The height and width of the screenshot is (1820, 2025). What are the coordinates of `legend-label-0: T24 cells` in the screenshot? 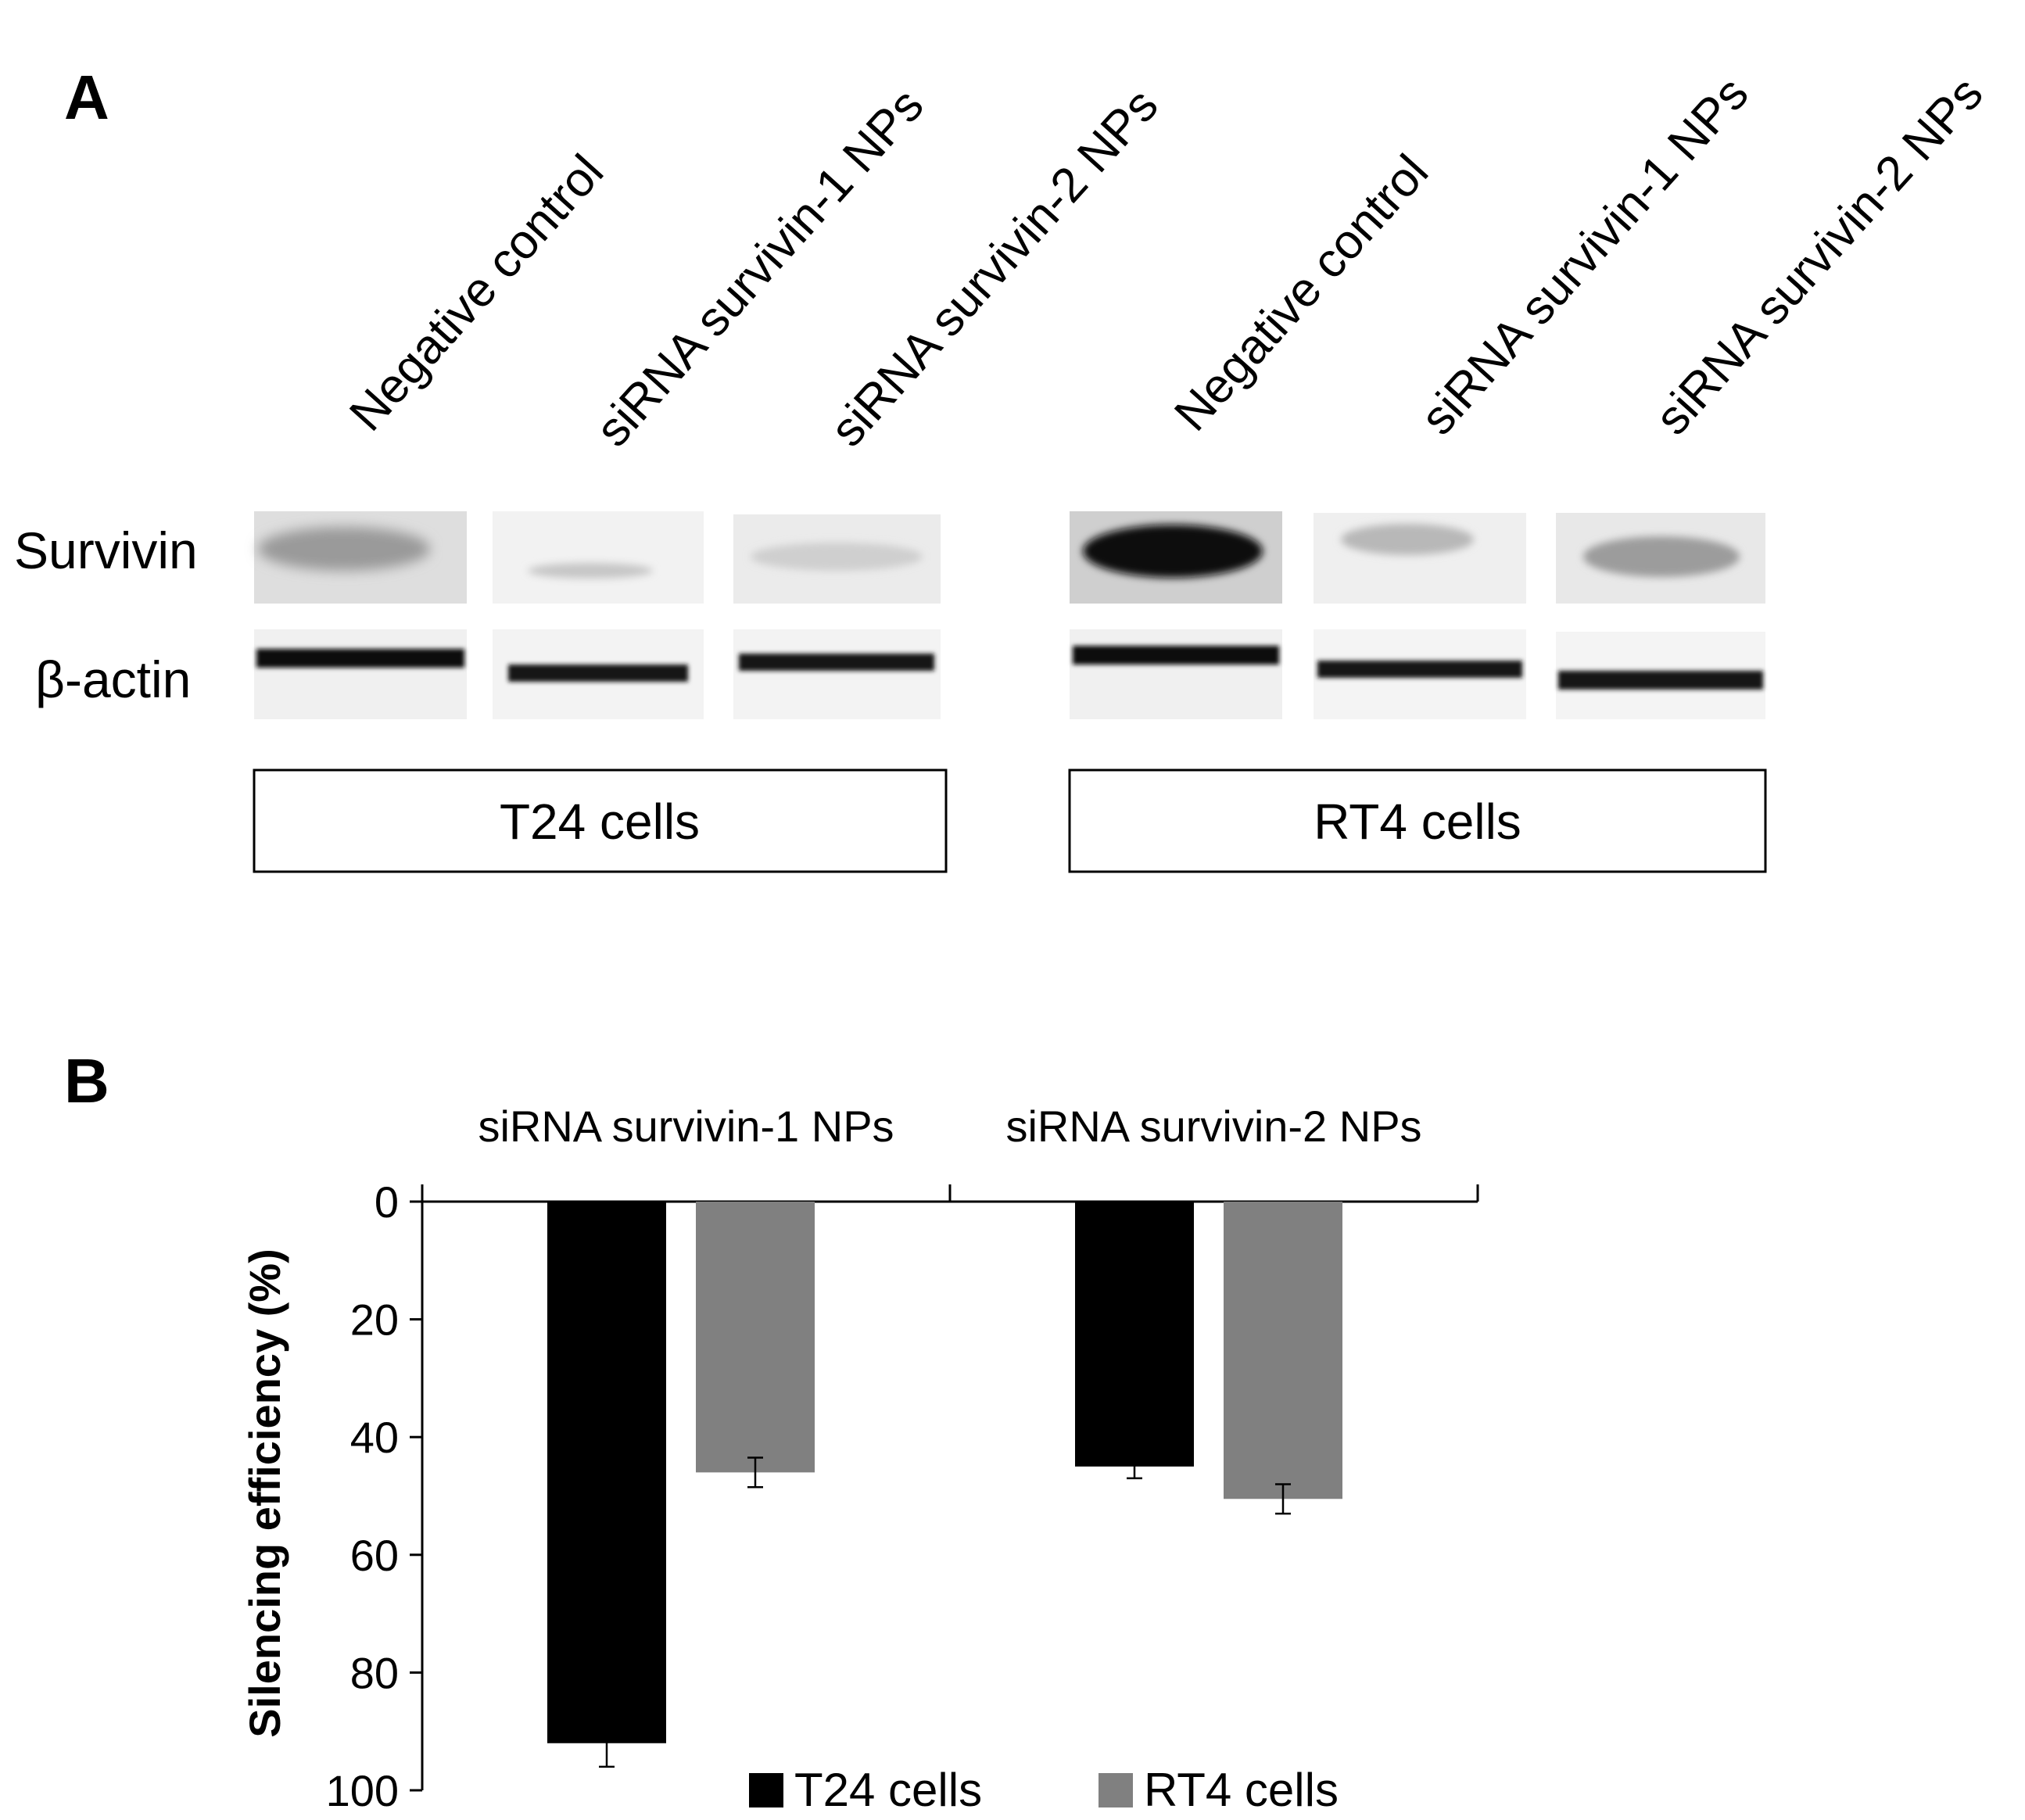 It's located at (888, 1790).